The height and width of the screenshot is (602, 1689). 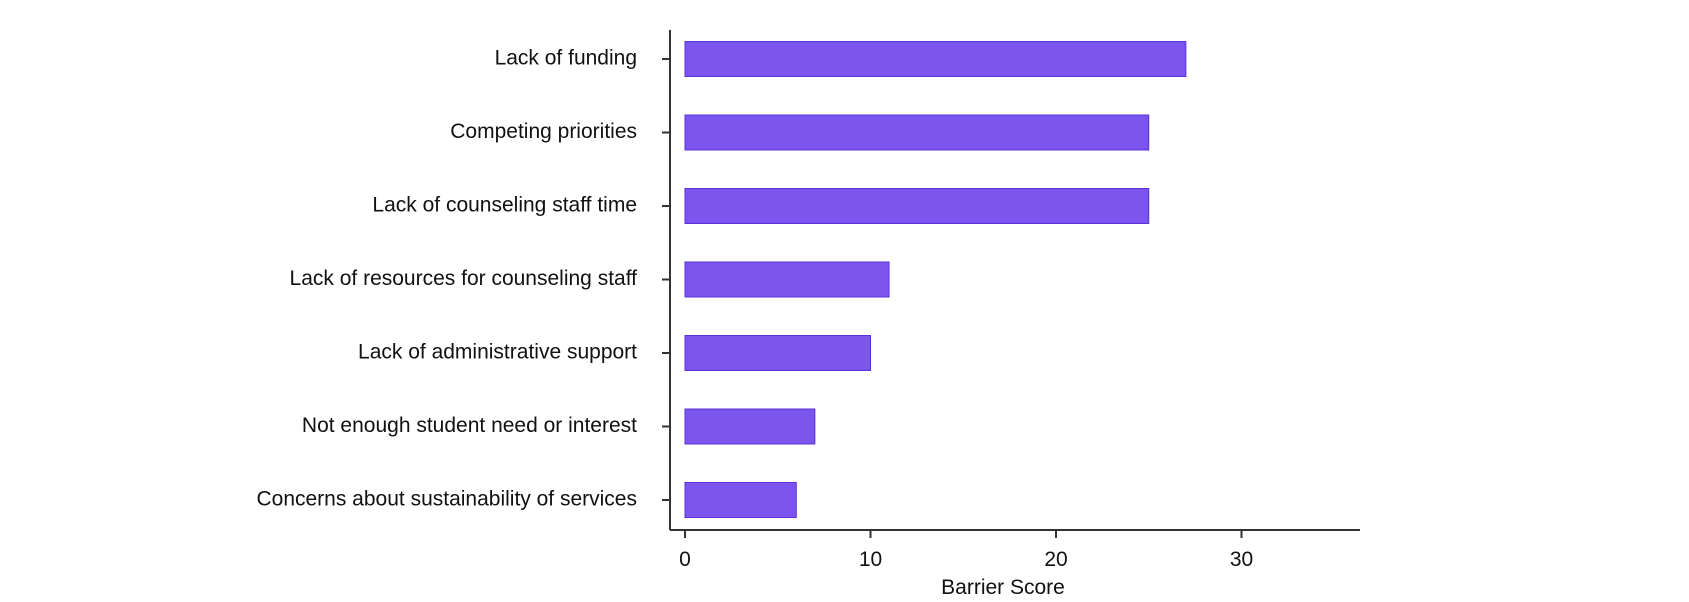 What do you see at coordinates (566, 58) in the screenshot?
I see `category-label: Lack of funding` at bounding box center [566, 58].